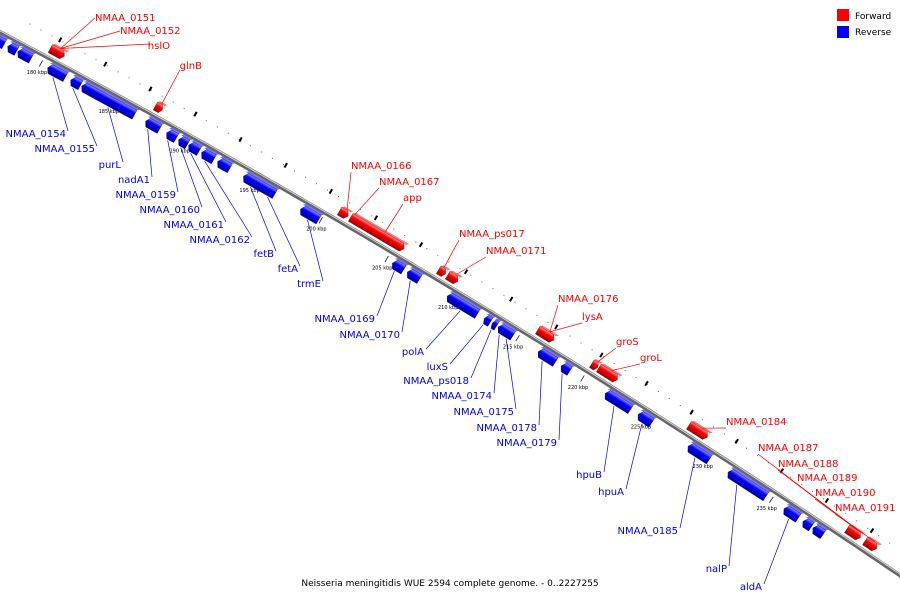  I want to click on gene-label-nmaa-0179: NMAA_0179, so click(526, 443).